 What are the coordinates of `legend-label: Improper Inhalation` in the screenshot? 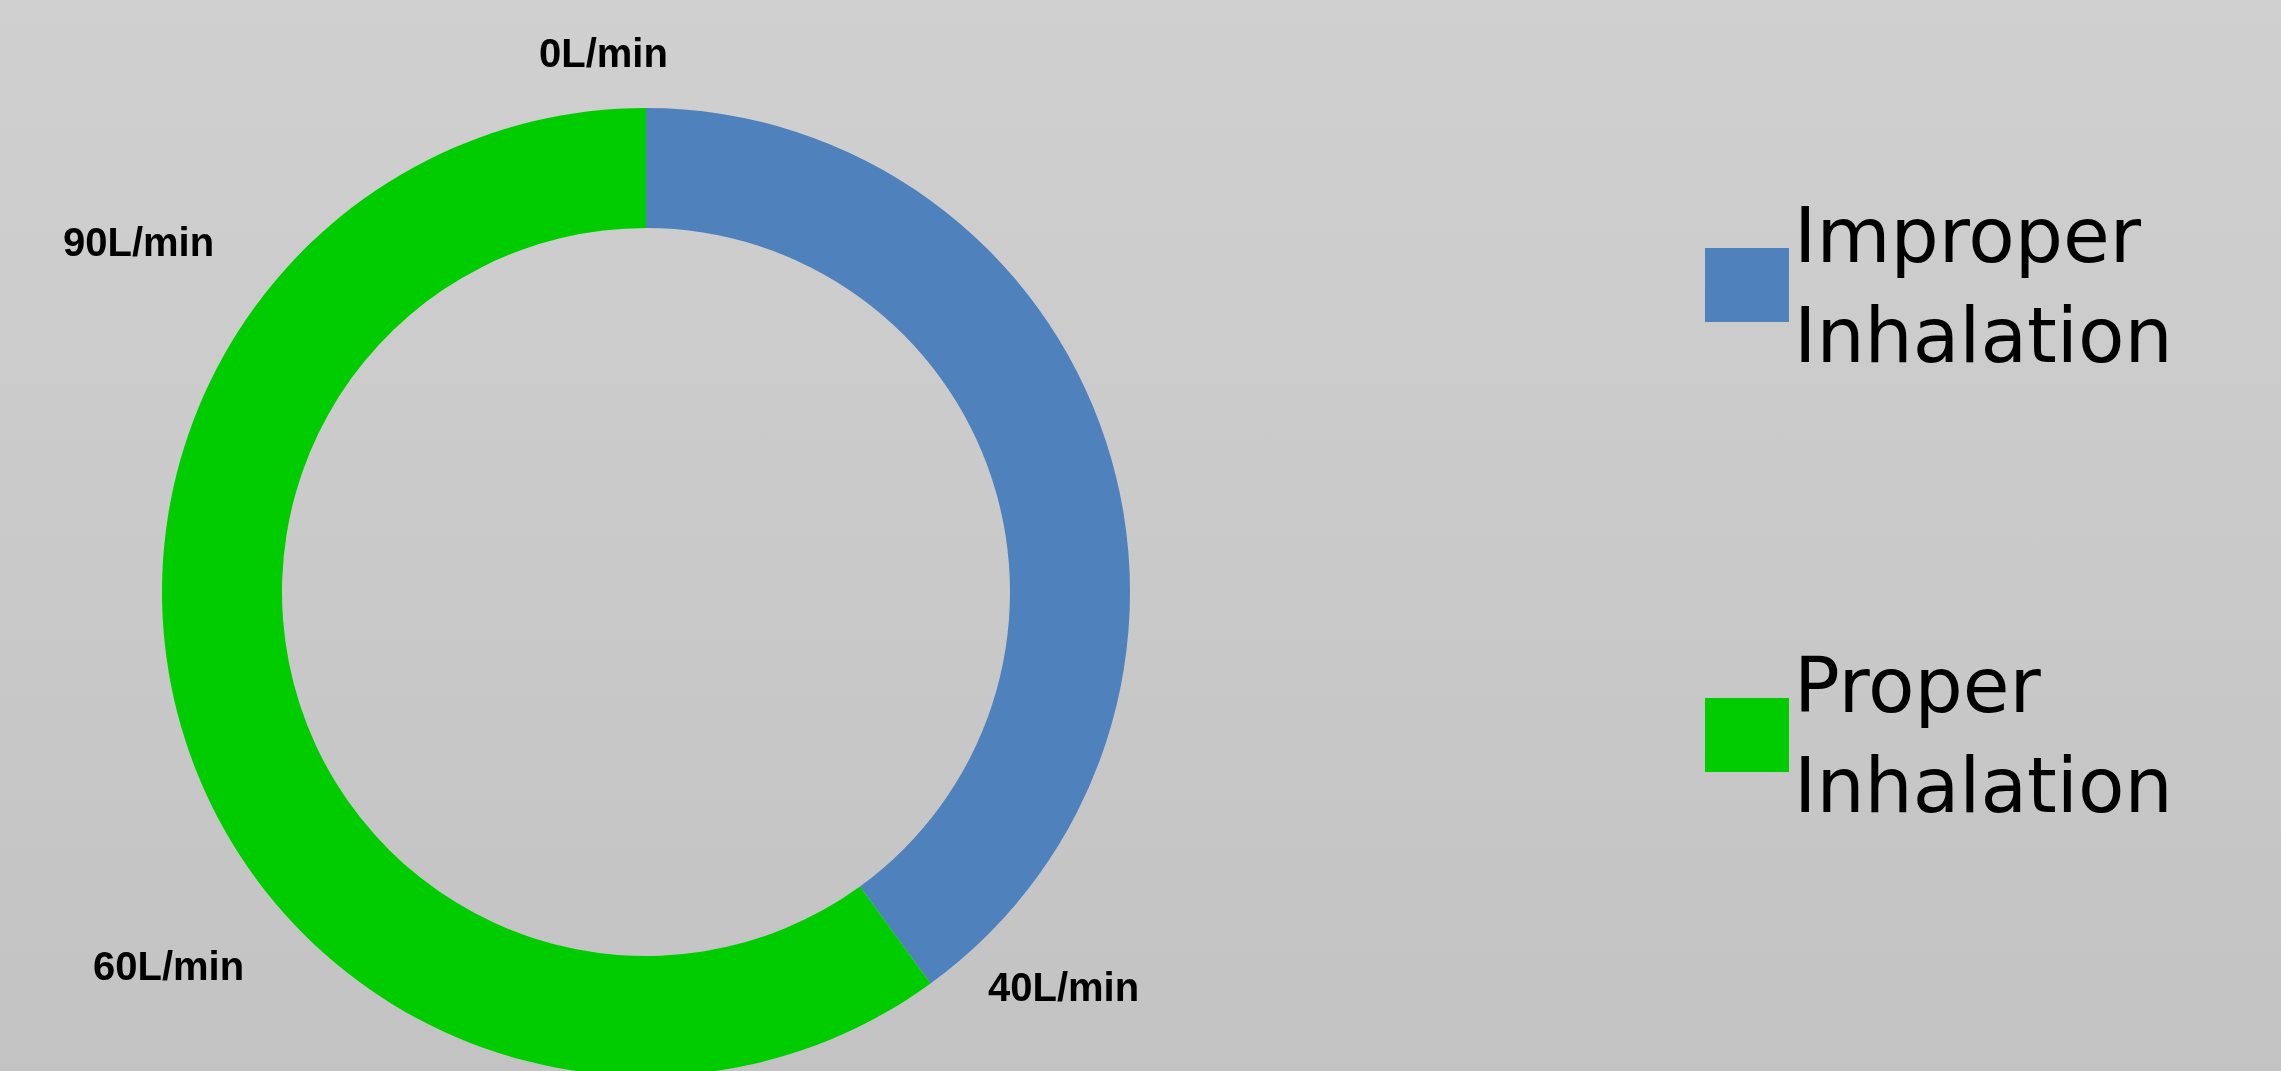 It's located at (1983, 285).